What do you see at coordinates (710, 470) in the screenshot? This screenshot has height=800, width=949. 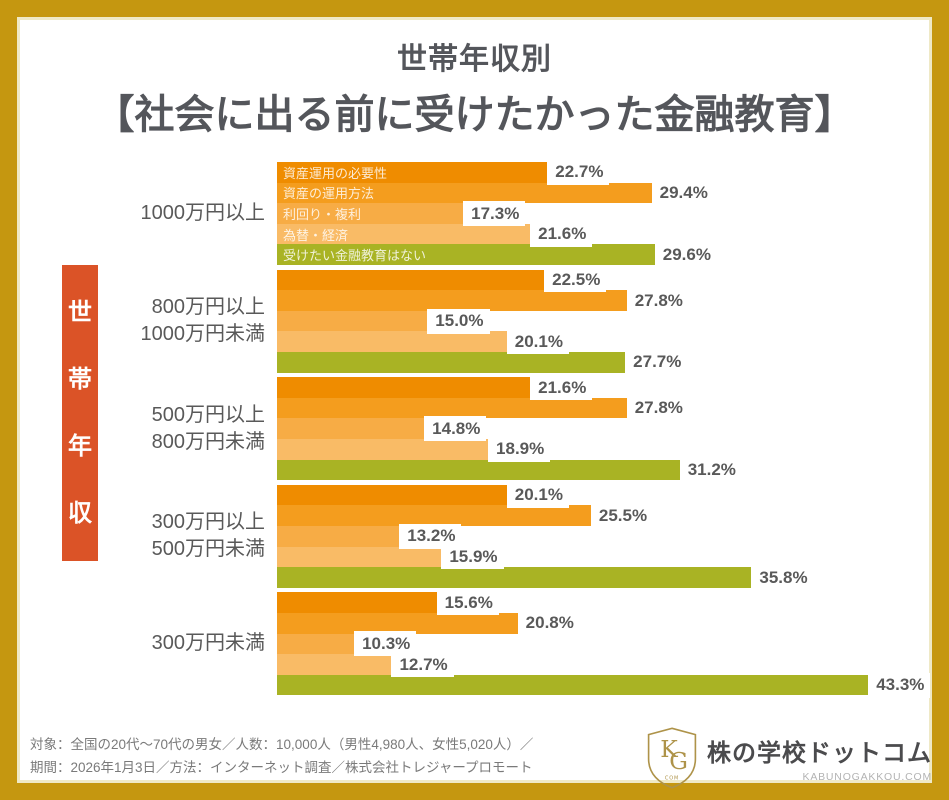 I see `bar-value-label: 31.2%` at bounding box center [710, 470].